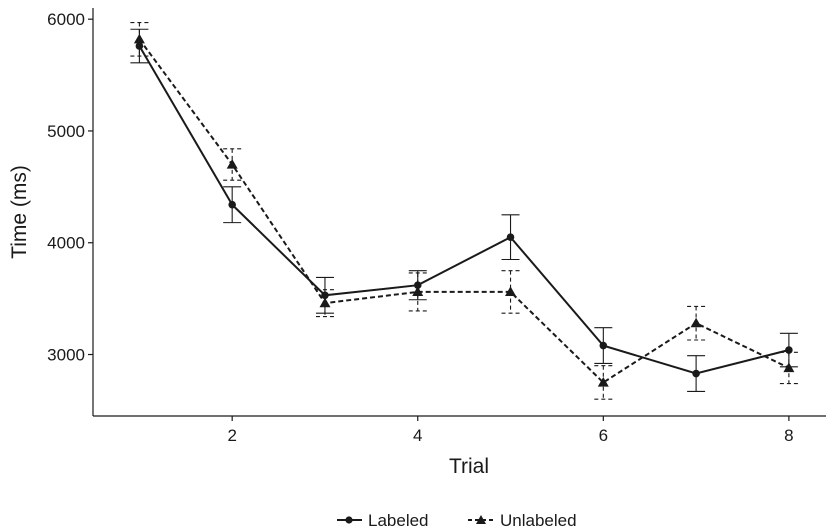 The width and height of the screenshot is (837, 531). Describe the element at coordinates (19, 212) in the screenshot. I see `y-axis-label: Time (ms)` at that location.